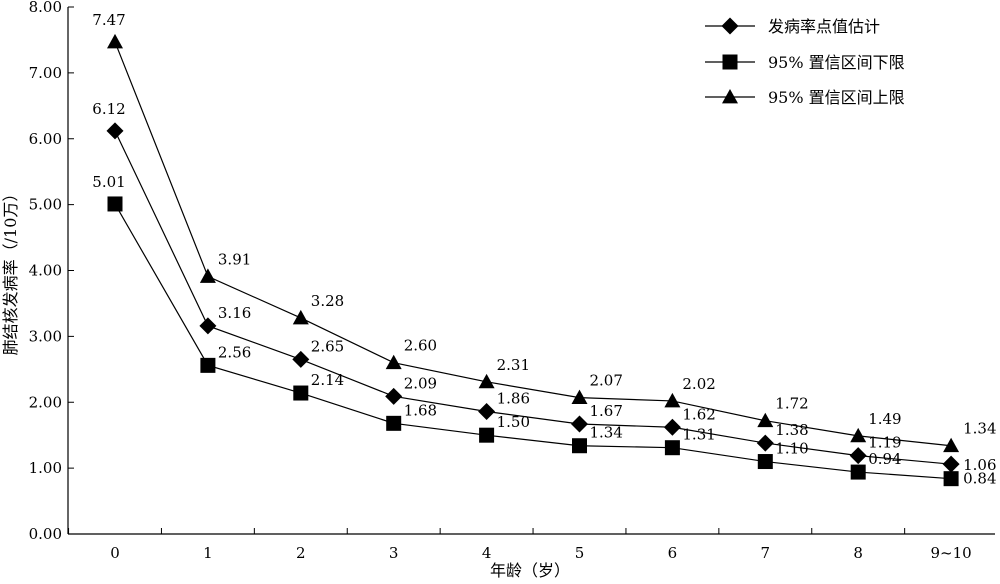 The width and height of the screenshot is (1000, 584). Describe the element at coordinates (836, 97) in the screenshot. I see `legend-entry-label: 95% 置信区间上限` at that location.